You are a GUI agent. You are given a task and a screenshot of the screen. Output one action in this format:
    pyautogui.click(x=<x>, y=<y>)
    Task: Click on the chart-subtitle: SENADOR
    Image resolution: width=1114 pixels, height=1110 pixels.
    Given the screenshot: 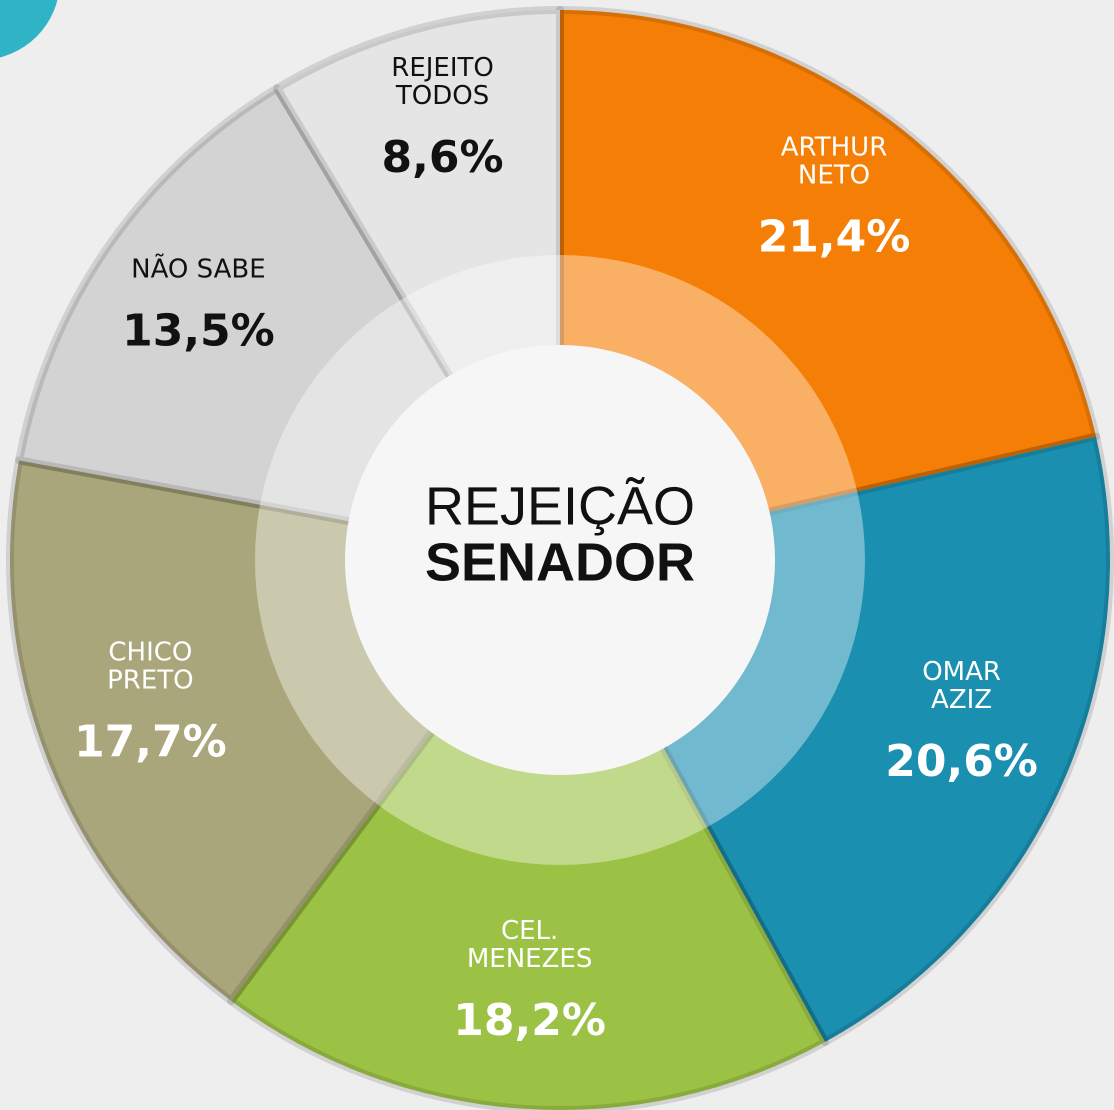 What is the action you would take?
    pyautogui.click(x=560, y=562)
    